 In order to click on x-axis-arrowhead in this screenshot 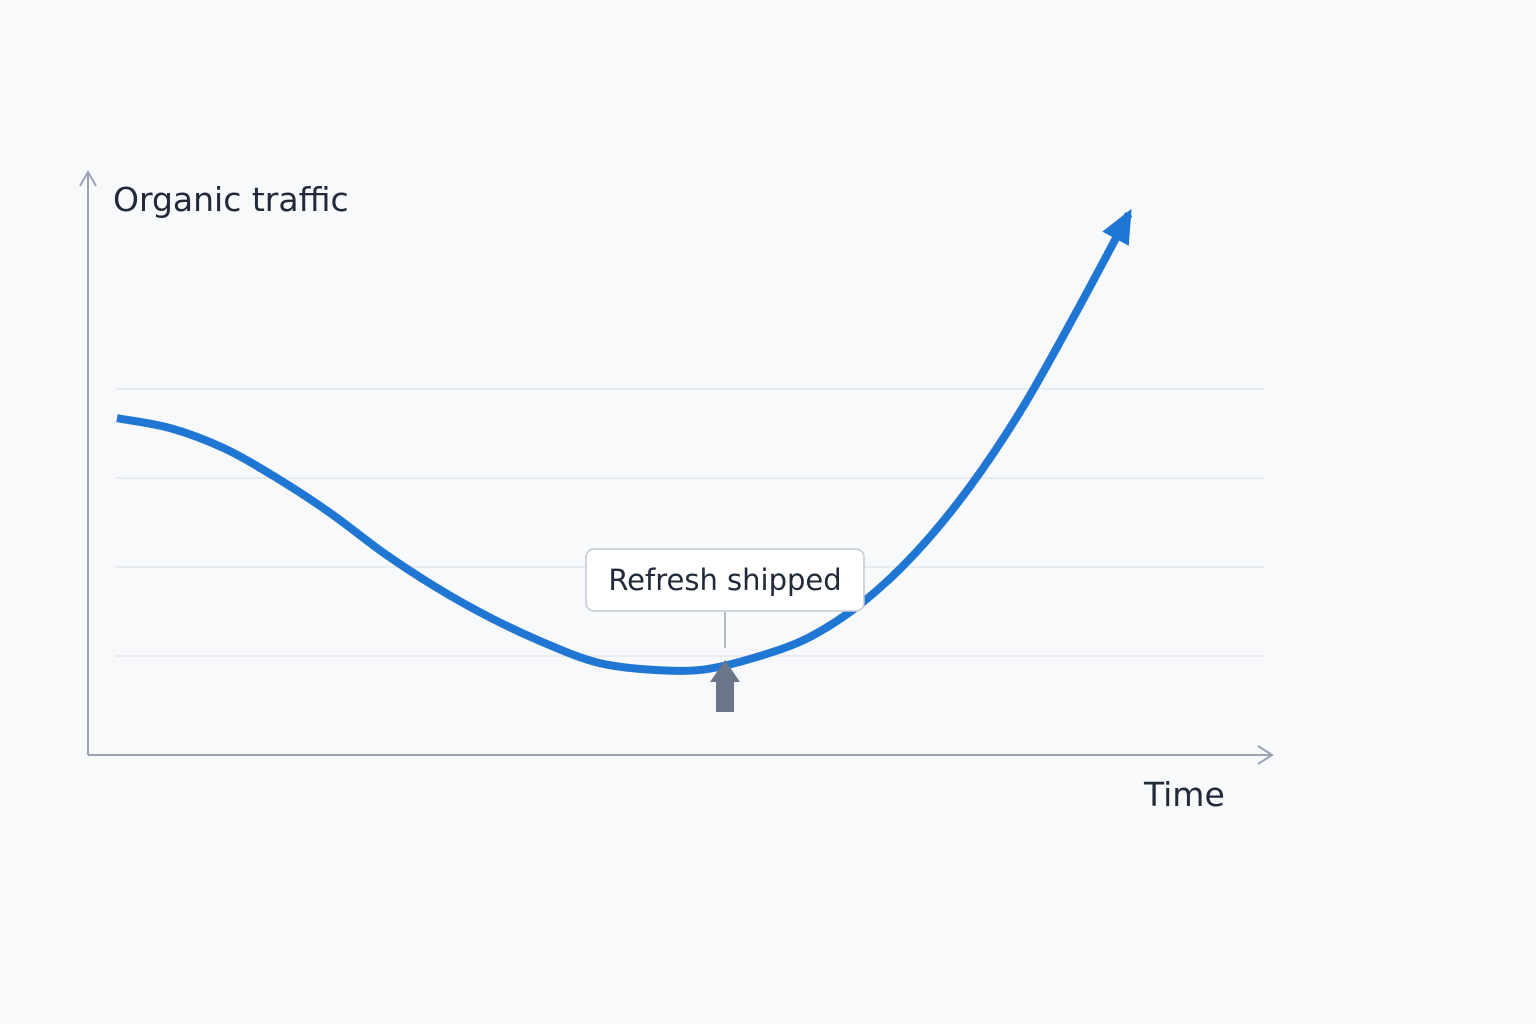, I will do `click(1265, 755)`.